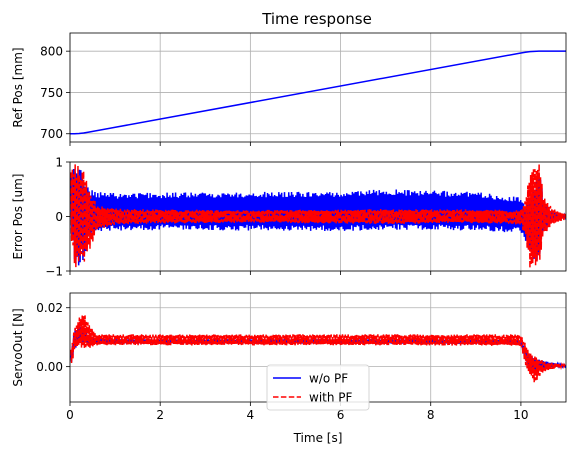 This screenshot has width=575, height=455. Describe the element at coordinates (54, 272) in the screenshot. I see `y-tick-label: −1` at that location.